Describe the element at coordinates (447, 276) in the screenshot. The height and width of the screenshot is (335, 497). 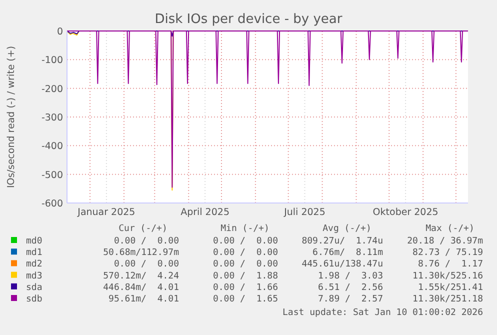
I see `text: 11.30k/525.16` at that location.